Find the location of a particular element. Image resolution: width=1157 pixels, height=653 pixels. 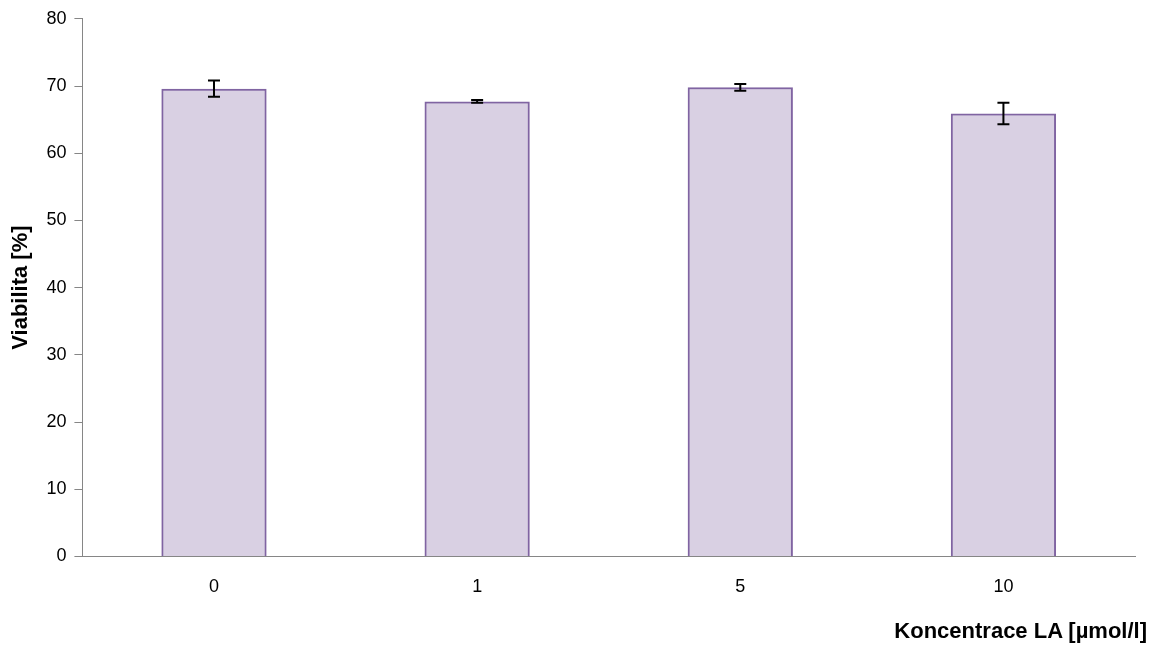

y-tick-label: 0 is located at coordinates (61, 555).